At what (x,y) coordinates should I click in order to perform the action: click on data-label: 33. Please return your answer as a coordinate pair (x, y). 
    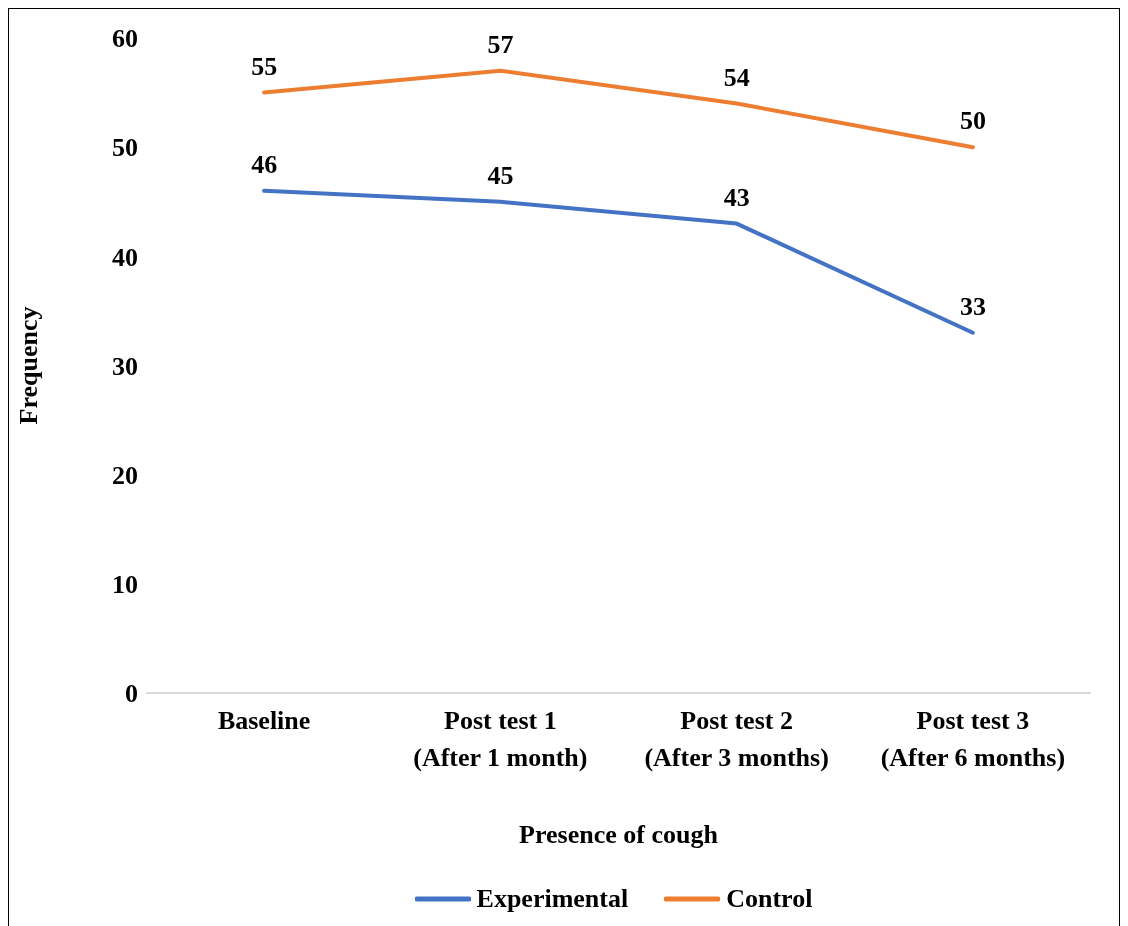
    Looking at the image, I should click on (972, 306).